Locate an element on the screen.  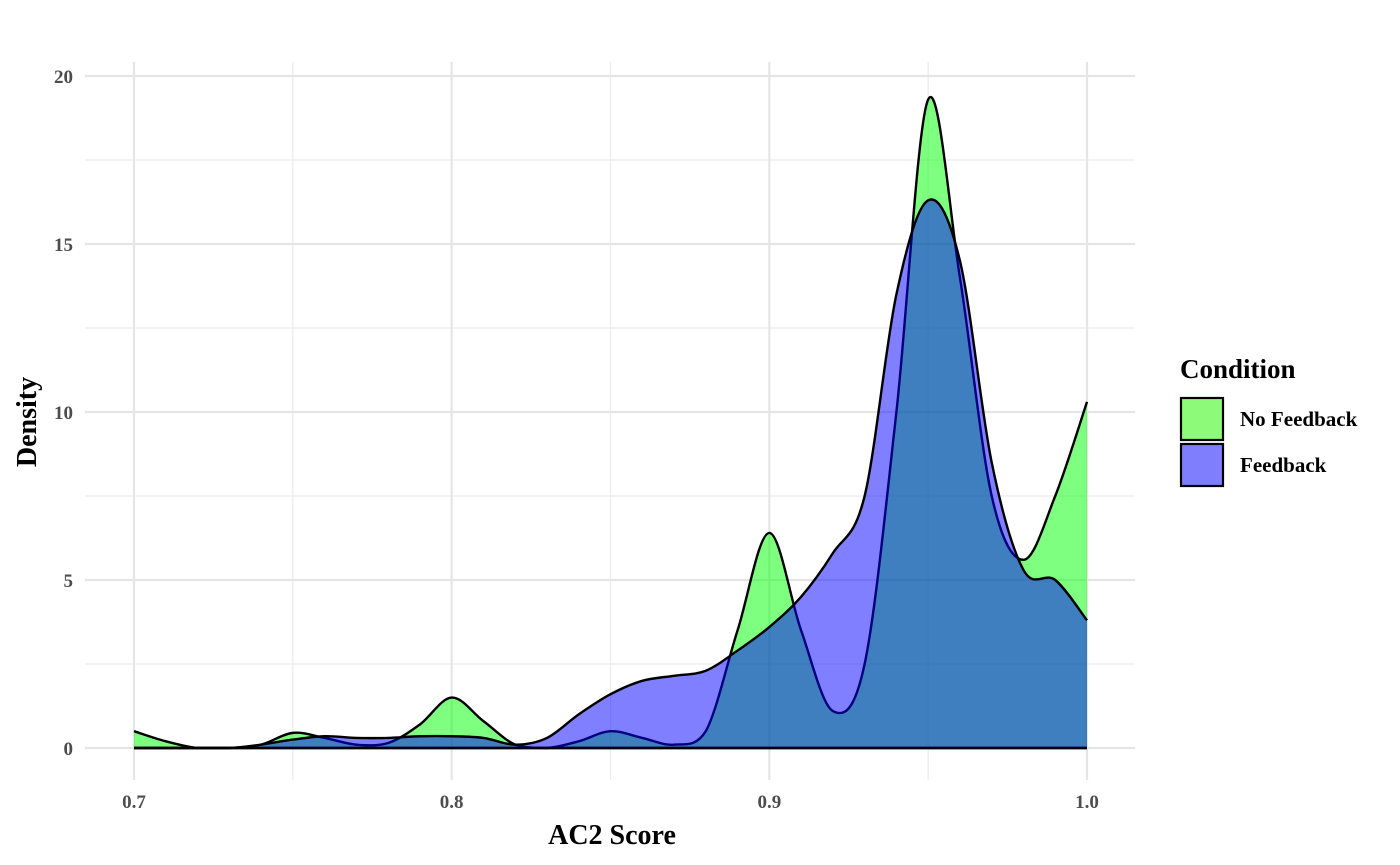
x-tick-label: 0.8 is located at coordinates (452, 802).